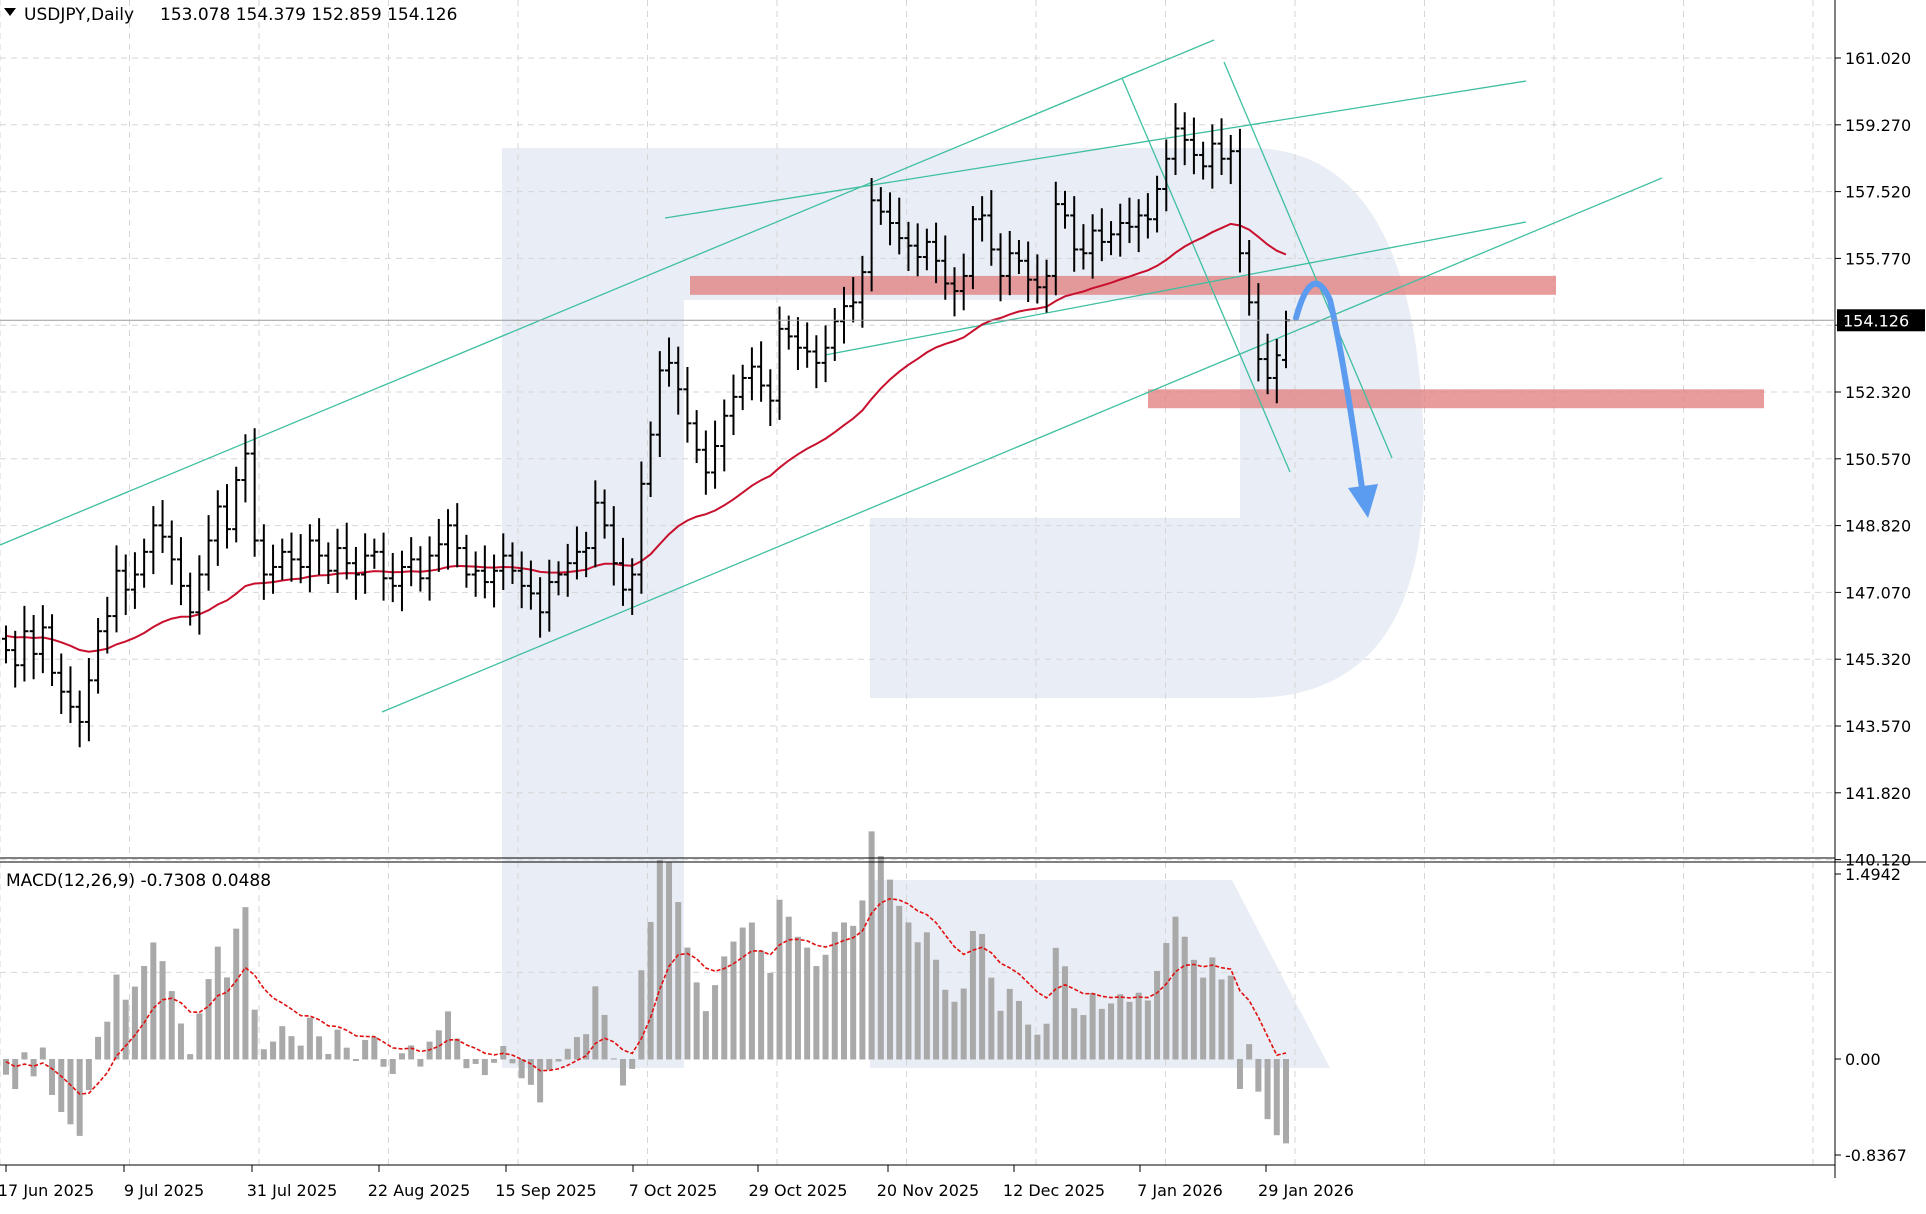 This screenshot has width=1926, height=1214. Describe the element at coordinates (1876, 1155) in the screenshot. I see `macd-tick-label: -0.8367` at that location.